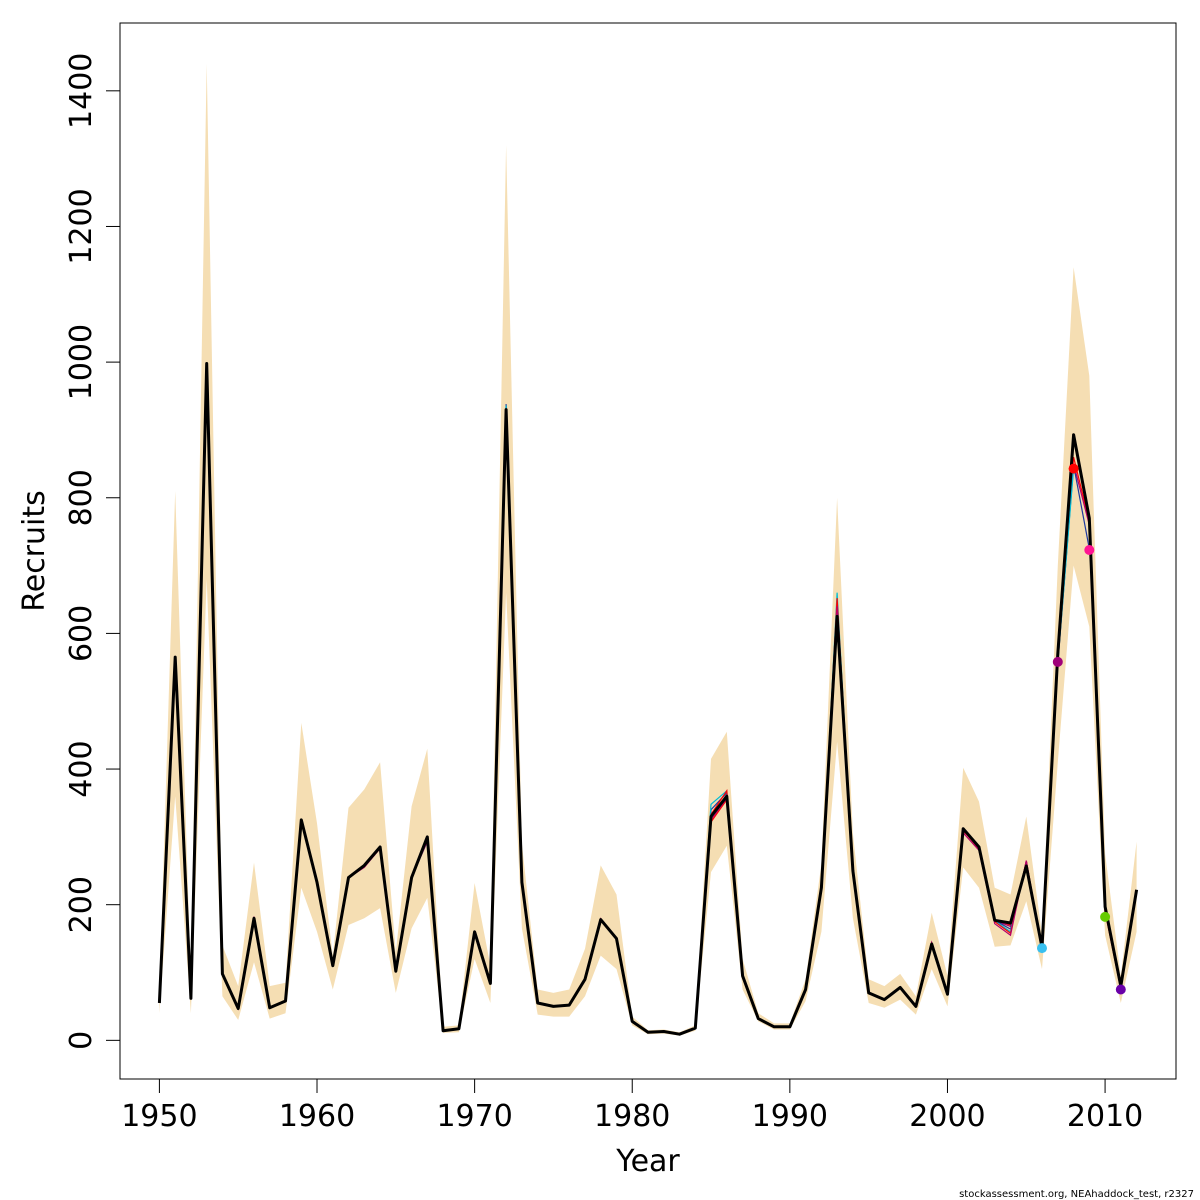 Image resolution: width=1200 pixels, height=1200 pixels. What do you see at coordinates (1105, 916) in the screenshot?
I see `end-point-2010` at bounding box center [1105, 916].